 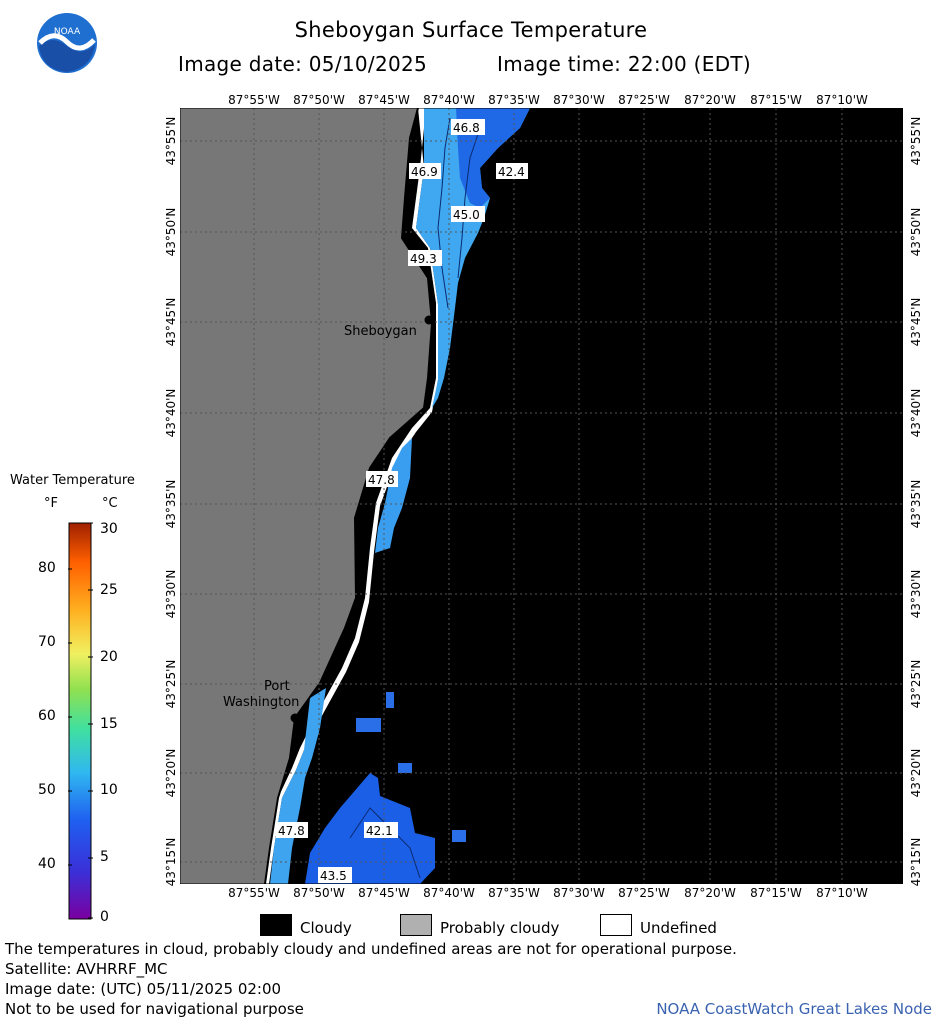 What do you see at coordinates (171, 141) in the screenshot?
I see `lat-label-left: 43°55'N` at bounding box center [171, 141].